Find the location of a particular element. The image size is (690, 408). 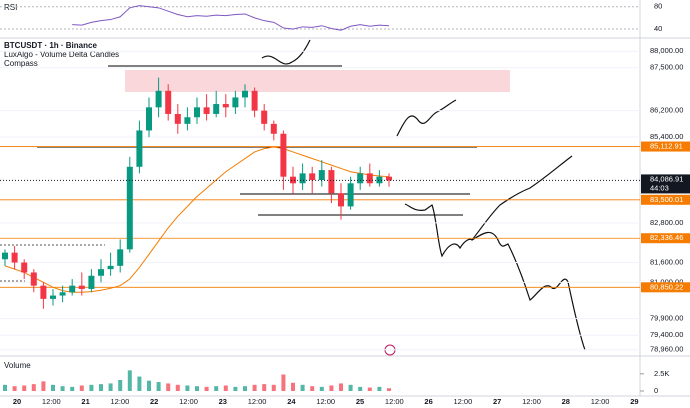

level-label: 82,336.46 is located at coordinates (666, 237).